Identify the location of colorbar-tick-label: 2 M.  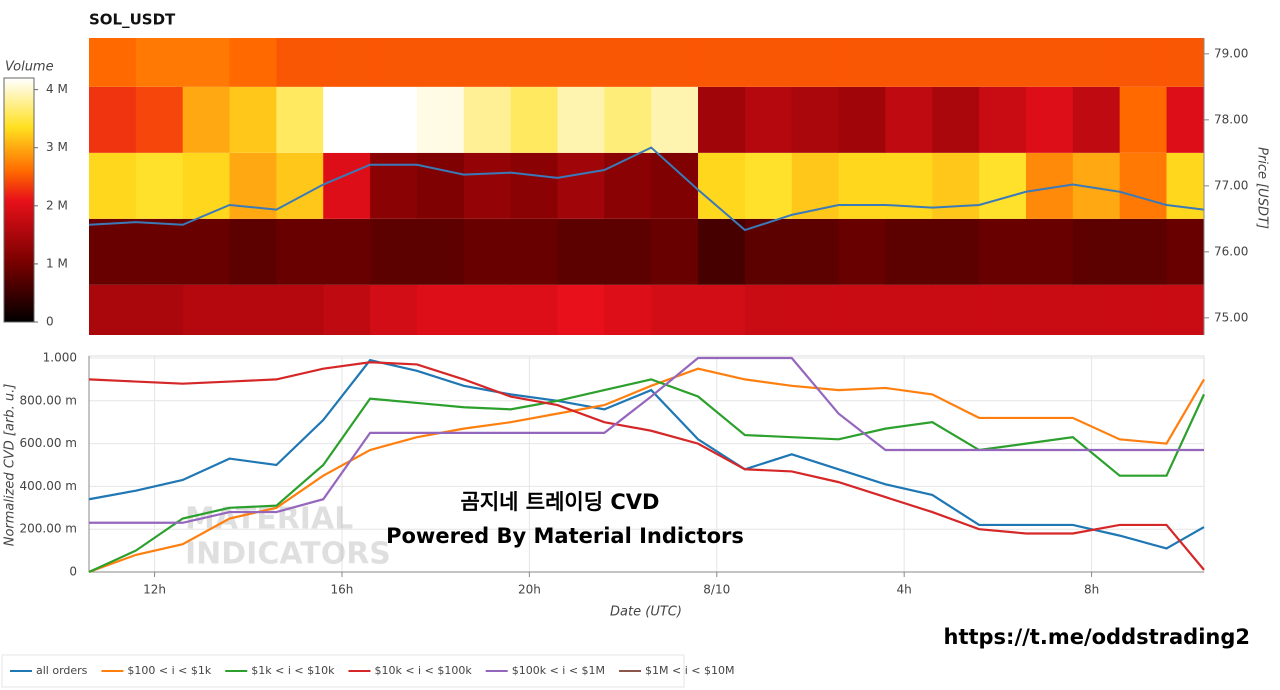
(57, 205).